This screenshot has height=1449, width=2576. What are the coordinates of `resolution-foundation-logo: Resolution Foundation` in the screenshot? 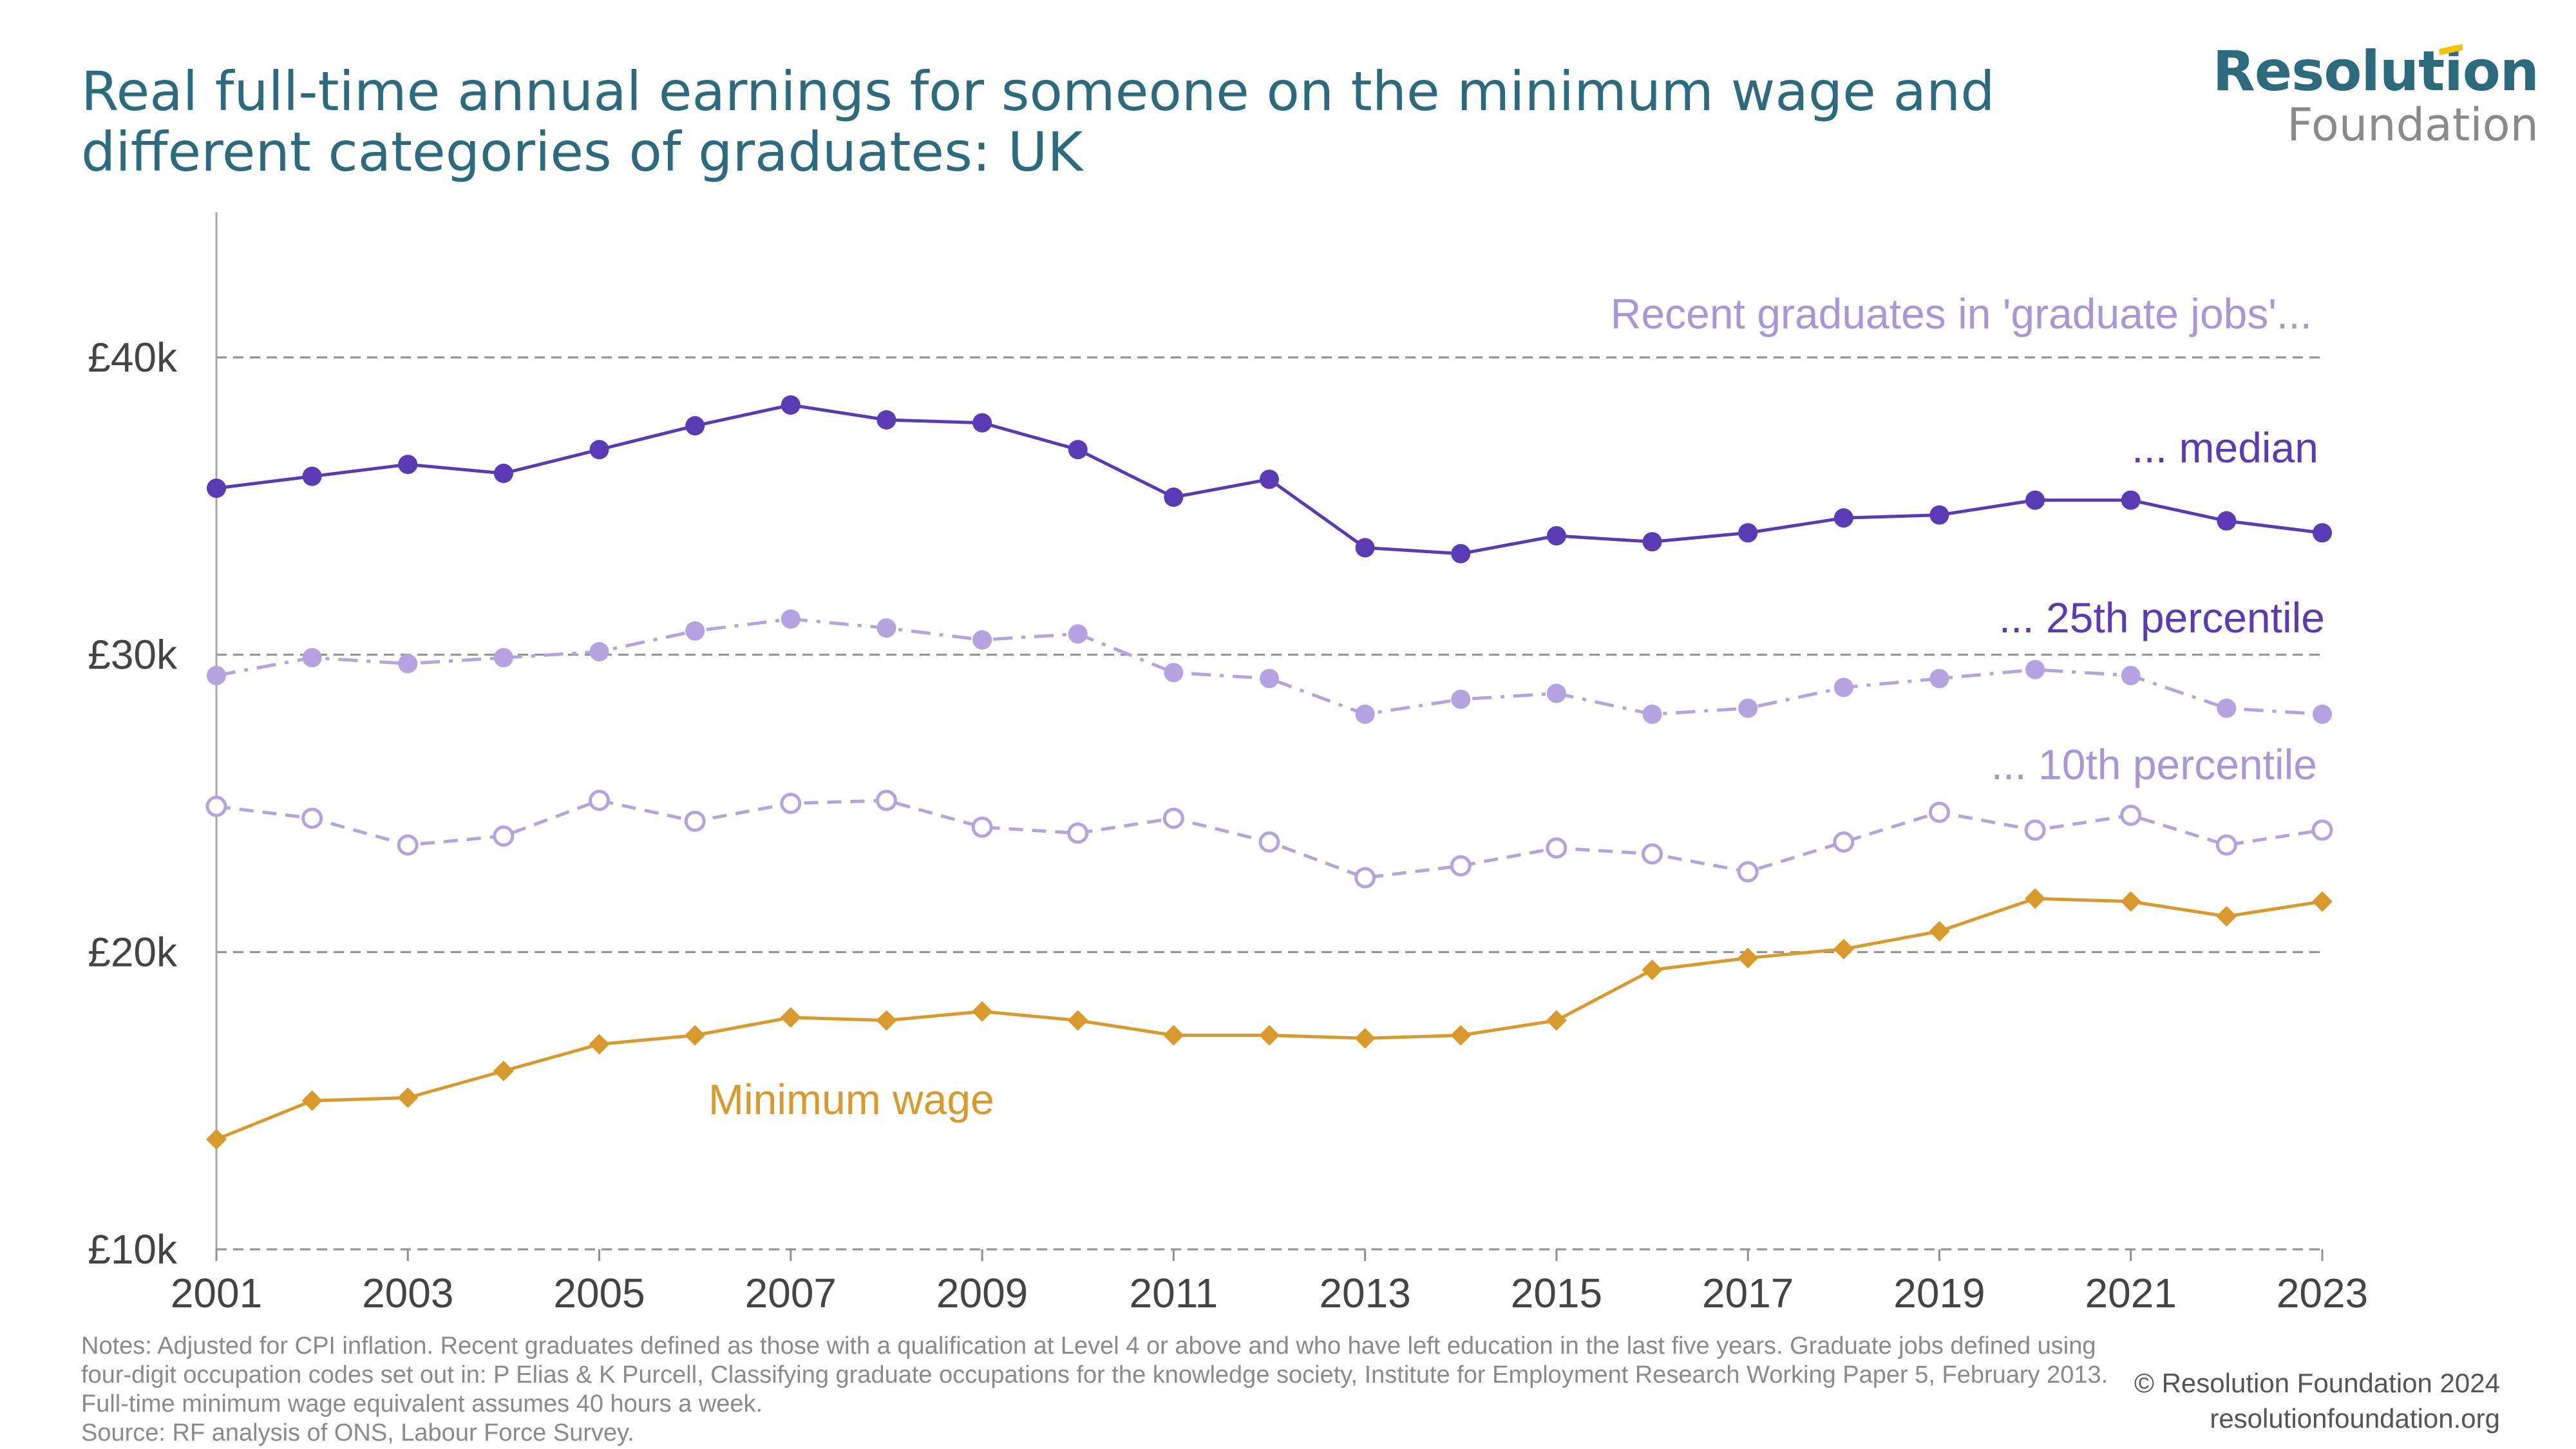 It's located at (2376, 97).